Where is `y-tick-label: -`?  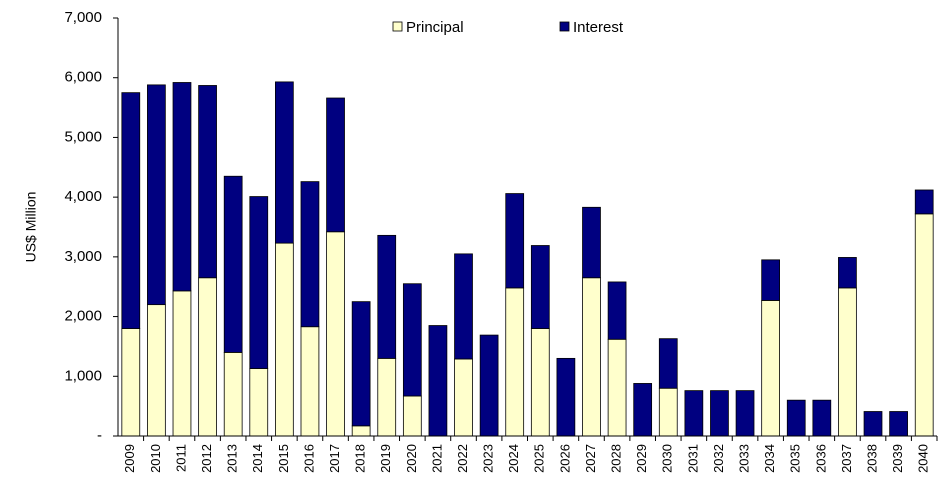 y-tick-label: - is located at coordinates (99, 435).